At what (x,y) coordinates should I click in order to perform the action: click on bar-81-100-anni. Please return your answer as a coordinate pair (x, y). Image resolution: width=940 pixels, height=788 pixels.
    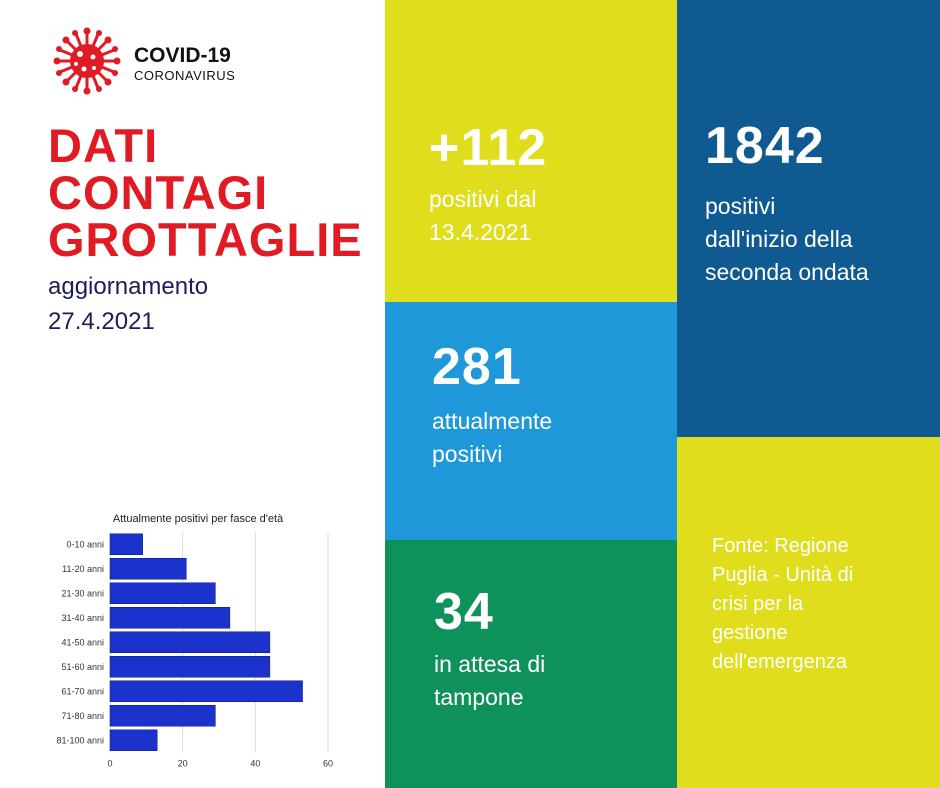
    Looking at the image, I should click on (133, 740).